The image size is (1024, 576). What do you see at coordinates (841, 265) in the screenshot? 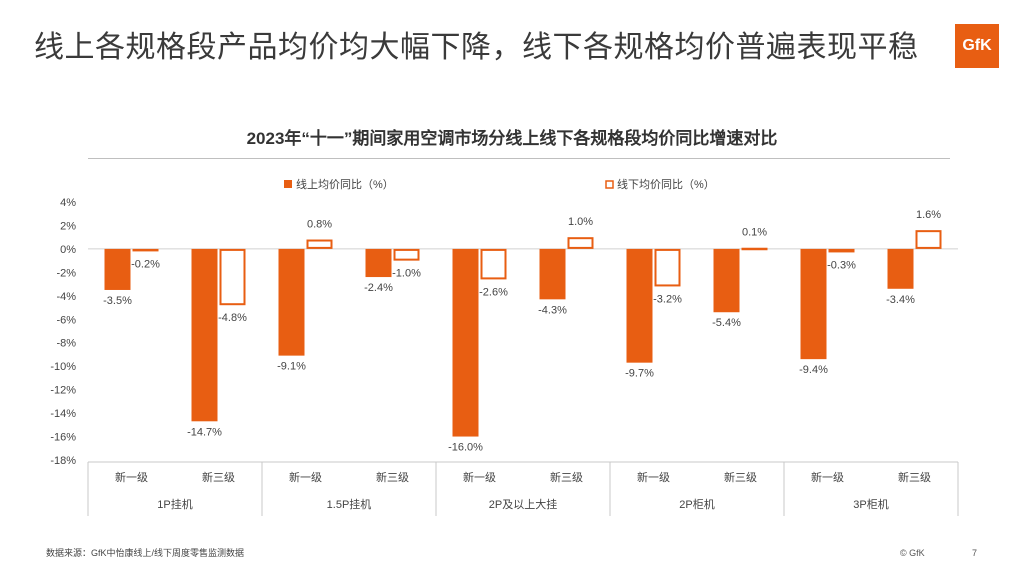
I see `data-label-offline: -0.3%` at bounding box center [841, 265].